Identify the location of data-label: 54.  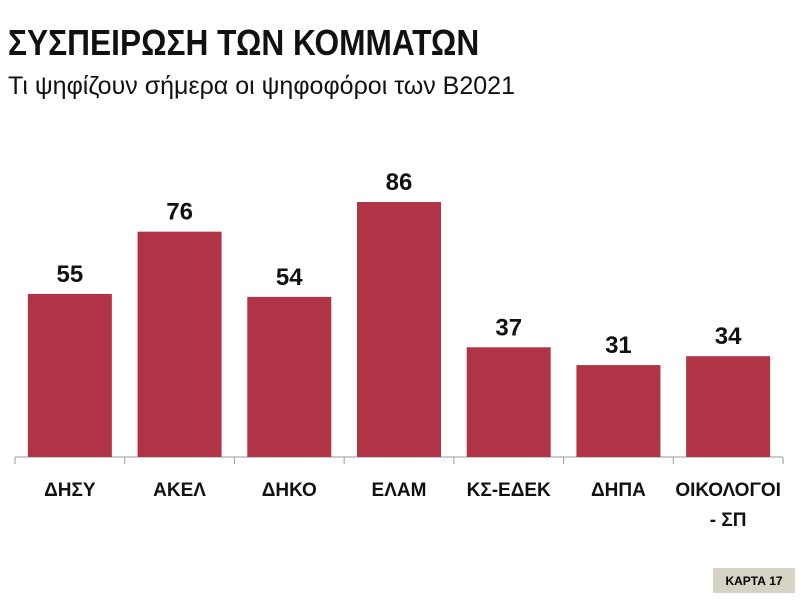
(289, 277).